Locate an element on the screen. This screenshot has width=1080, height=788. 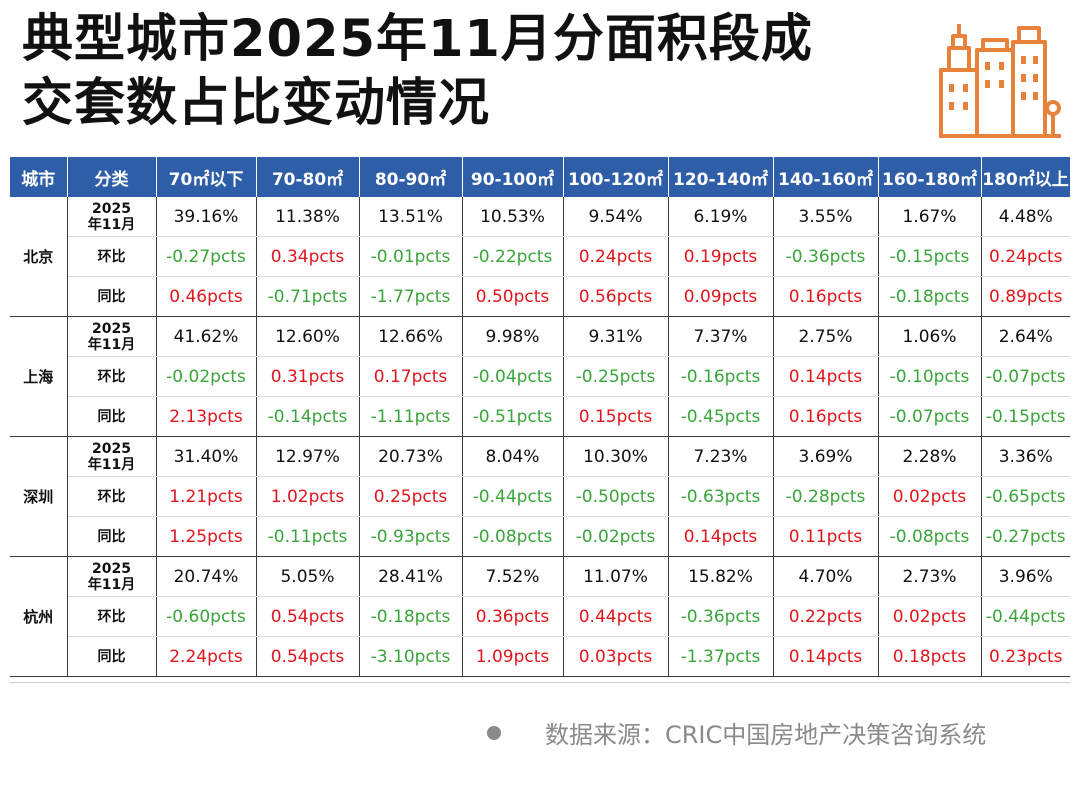
city-name: 北京 is located at coordinates (39, 257).